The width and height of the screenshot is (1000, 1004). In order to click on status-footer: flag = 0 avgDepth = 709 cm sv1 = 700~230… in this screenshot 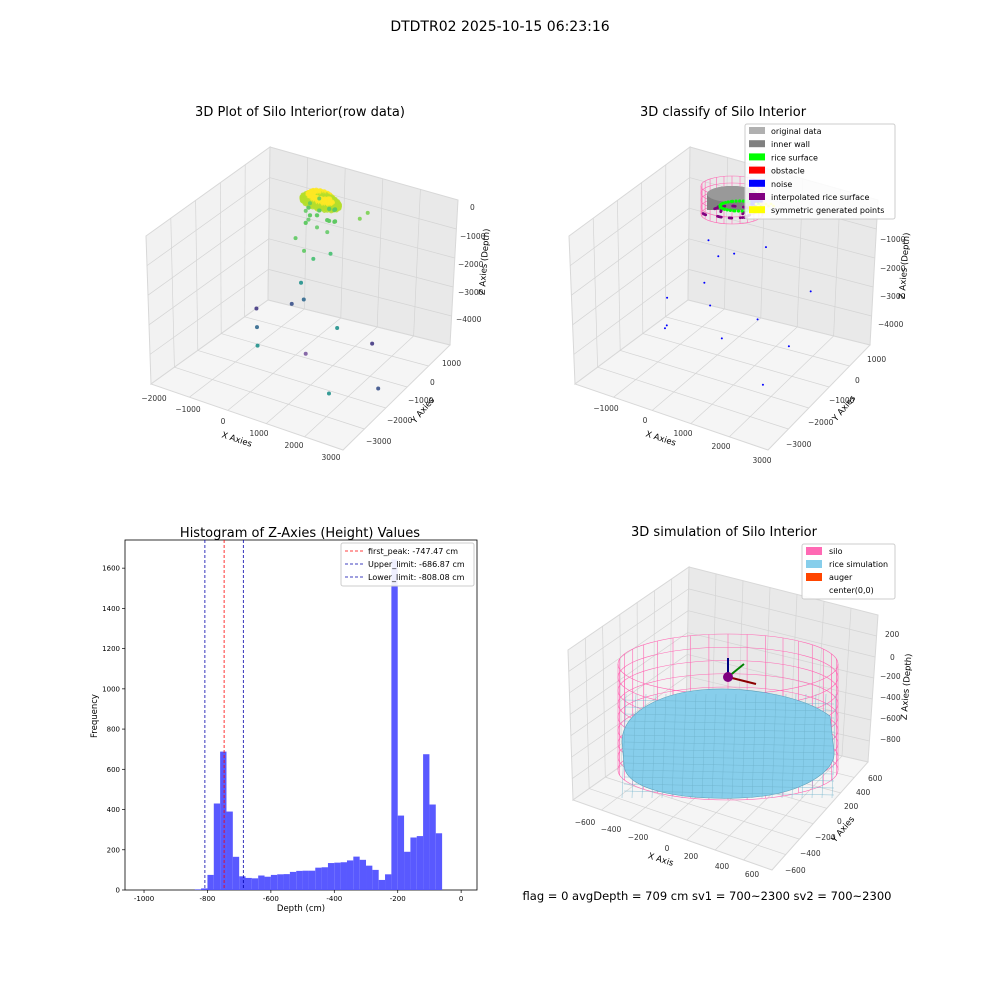, I will do `click(707, 896)`.